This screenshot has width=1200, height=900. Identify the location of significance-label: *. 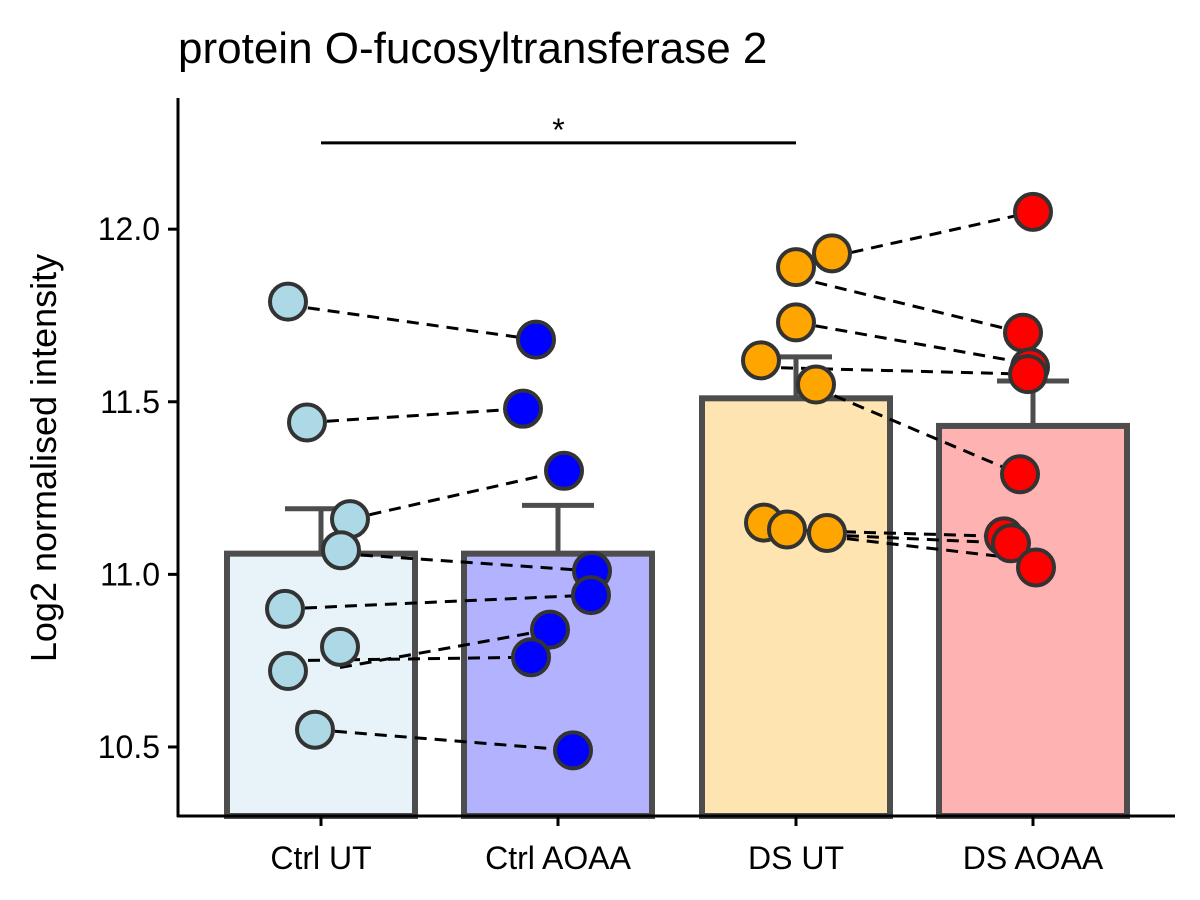
(558, 130).